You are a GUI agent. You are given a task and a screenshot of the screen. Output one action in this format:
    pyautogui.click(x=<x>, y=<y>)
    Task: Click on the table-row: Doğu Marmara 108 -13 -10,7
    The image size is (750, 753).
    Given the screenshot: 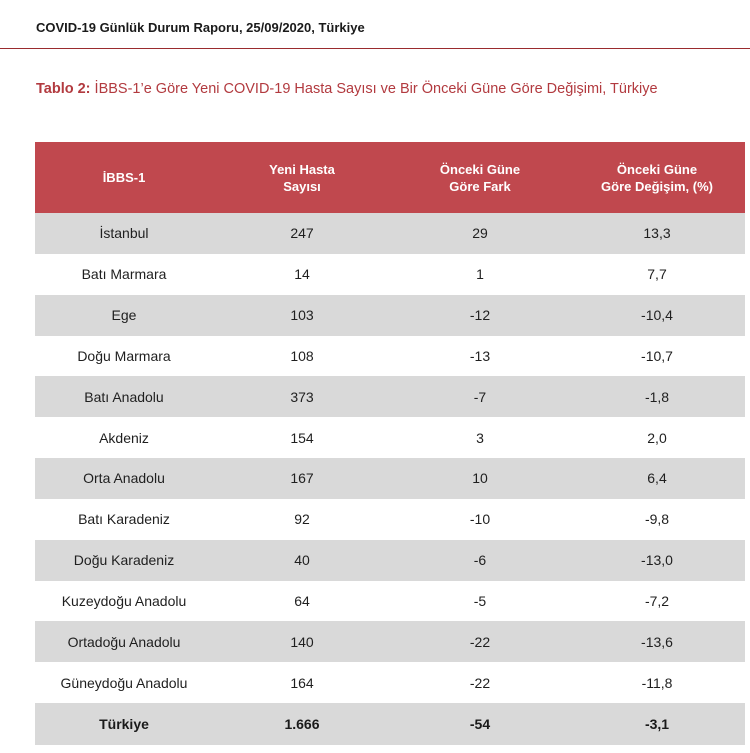 What is the action you would take?
    pyautogui.click(x=390, y=356)
    